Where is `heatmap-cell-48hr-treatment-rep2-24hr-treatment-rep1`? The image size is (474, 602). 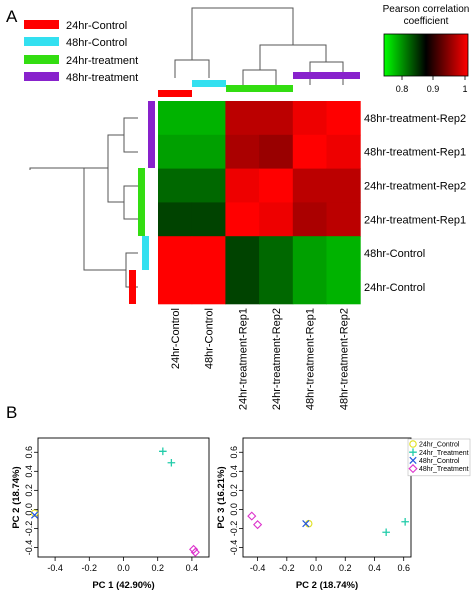
heatmap-cell-48hr-treatment-rep2-24hr-treatment-rep1 is located at coordinates (242, 118).